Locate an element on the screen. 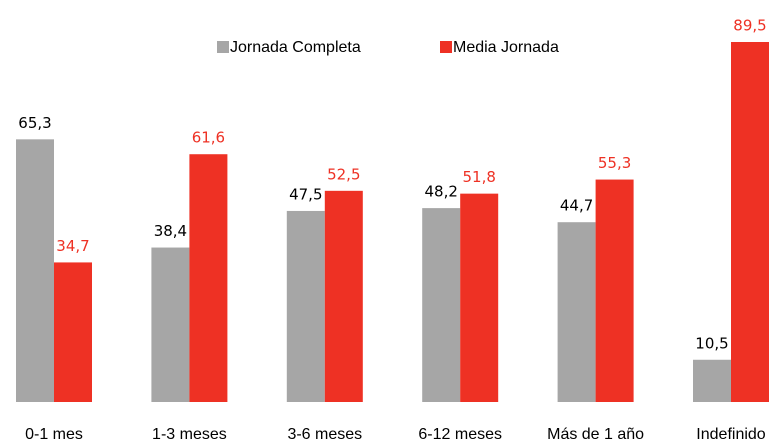 This screenshot has height=447, width=777. x-tick-label: Indefinido is located at coordinates (730, 434).